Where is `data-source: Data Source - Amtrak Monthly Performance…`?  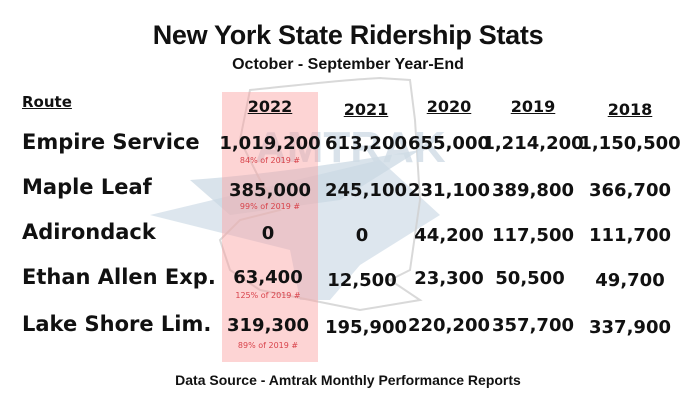 data-source: Data Source - Amtrak Monthly Performance… is located at coordinates (348, 380).